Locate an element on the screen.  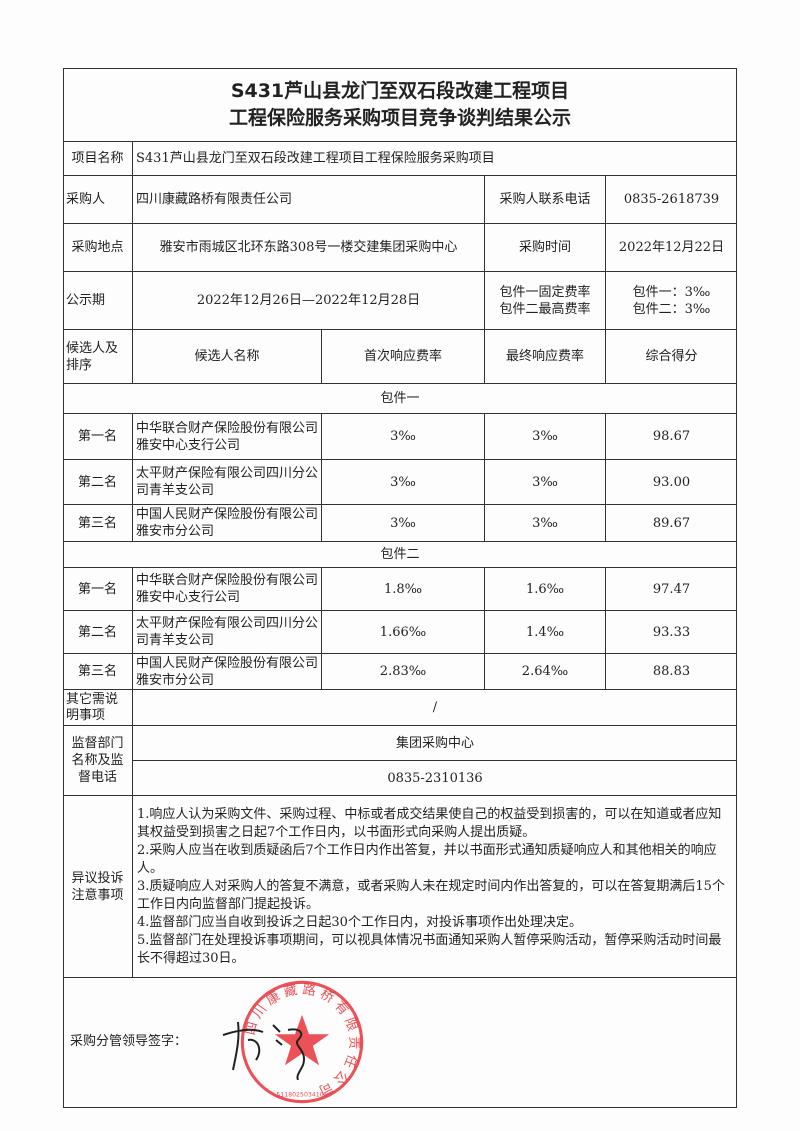
final-rate-cell: 1.6‰ is located at coordinates (545, 589).